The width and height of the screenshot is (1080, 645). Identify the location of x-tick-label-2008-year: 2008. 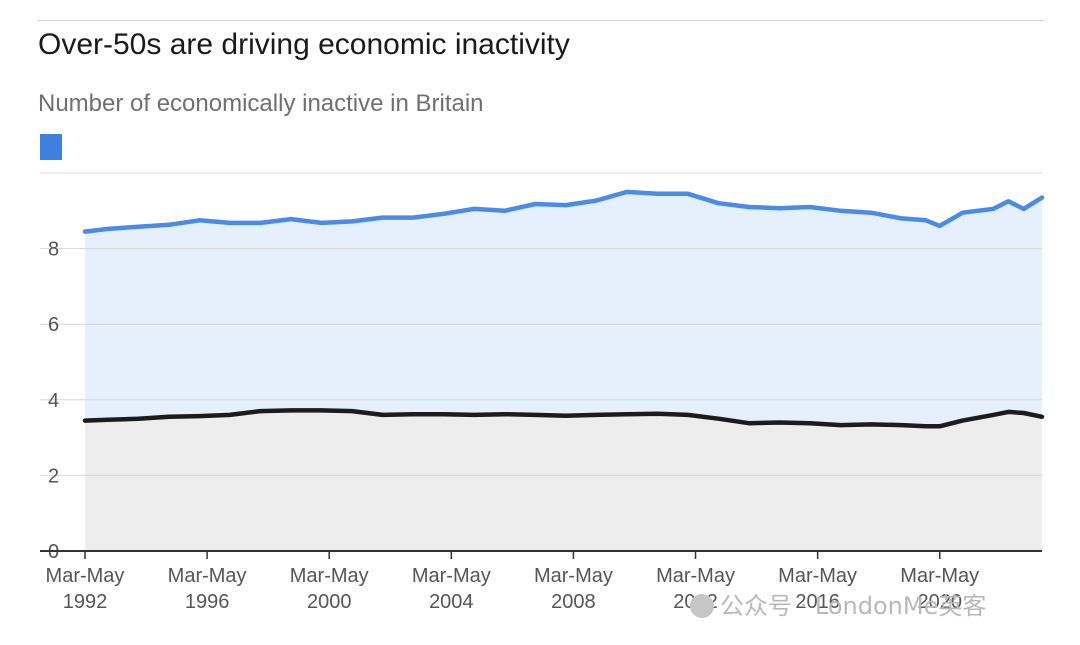
(573, 602).